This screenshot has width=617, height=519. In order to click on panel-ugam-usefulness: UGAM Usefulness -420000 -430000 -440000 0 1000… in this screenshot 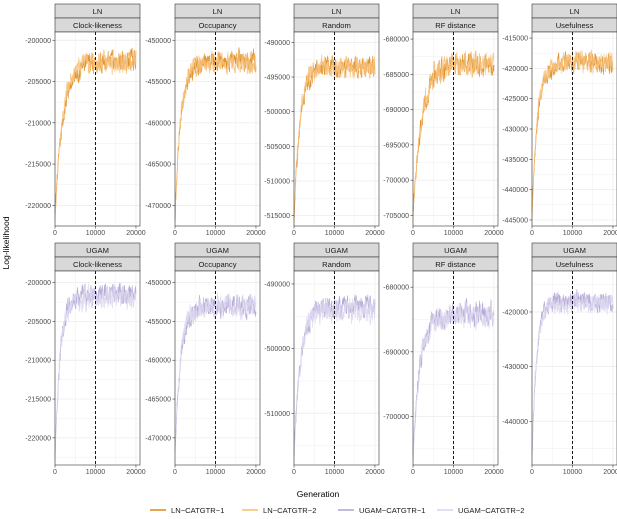, I will do `click(559, 359)`.